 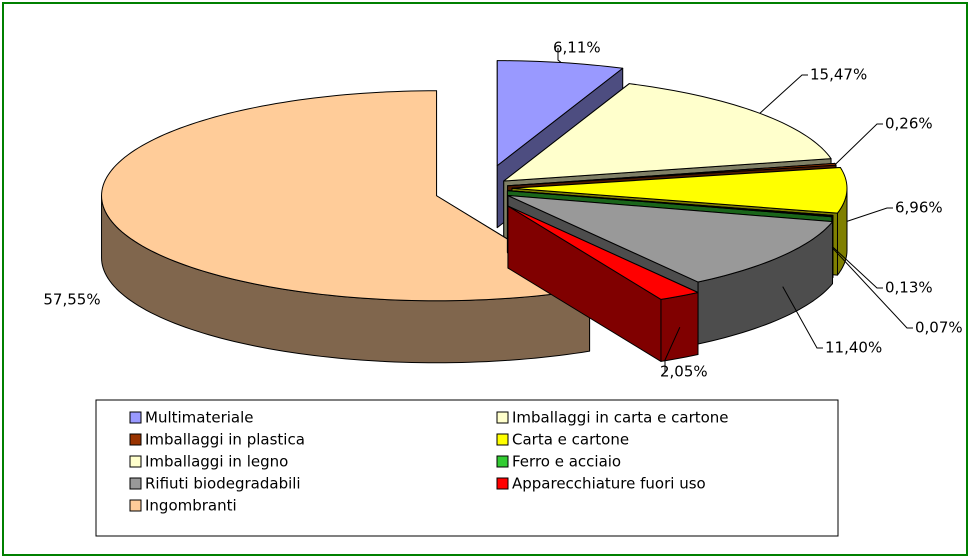 What do you see at coordinates (684, 372) in the screenshot?
I see `data-label: 2,05%` at bounding box center [684, 372].